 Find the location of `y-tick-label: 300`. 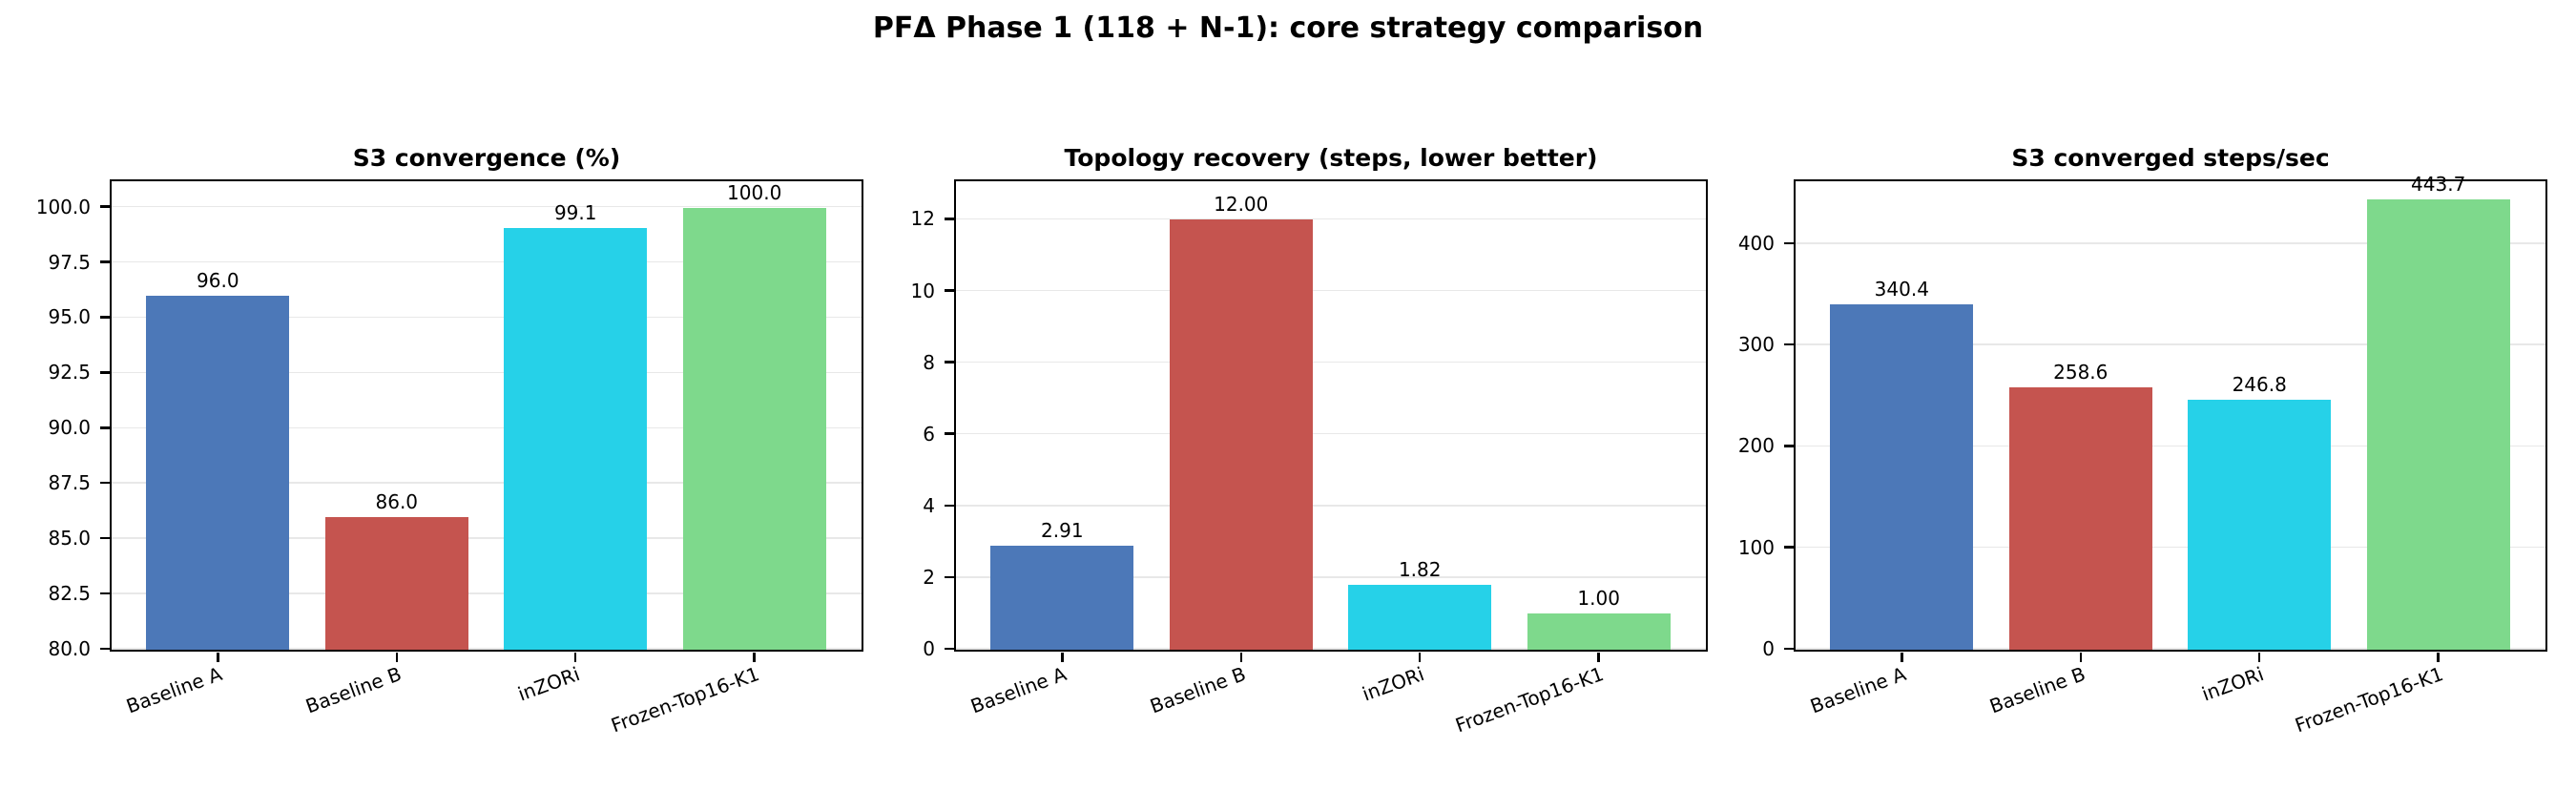

y-tick-label: 300 is located at coordinates (1756, 345).